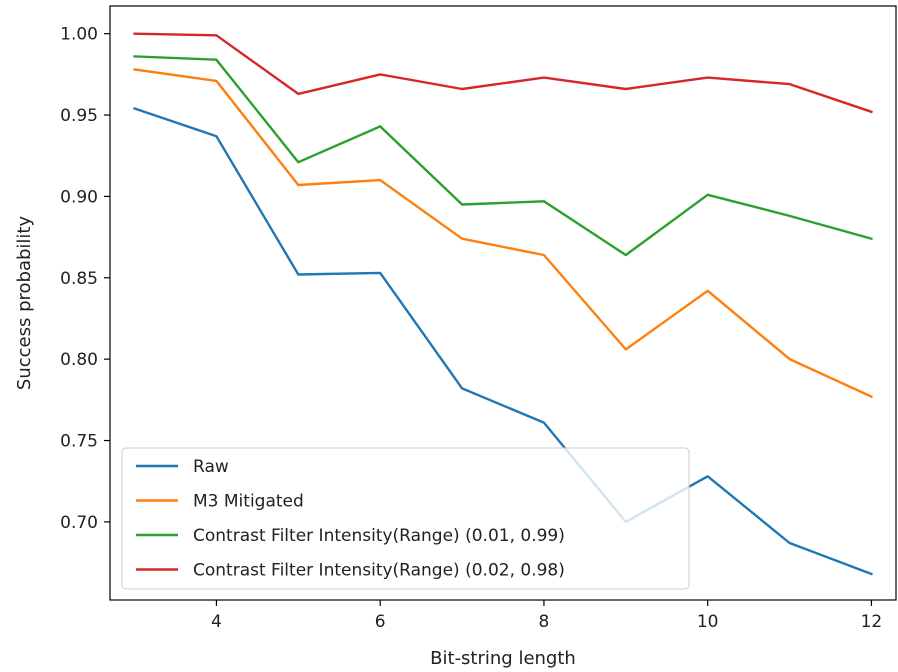  What do you see at coordinates (79, 523) in the screenshot?
I see `y-tick-label: 0.70` at bounding box center [79, 523].